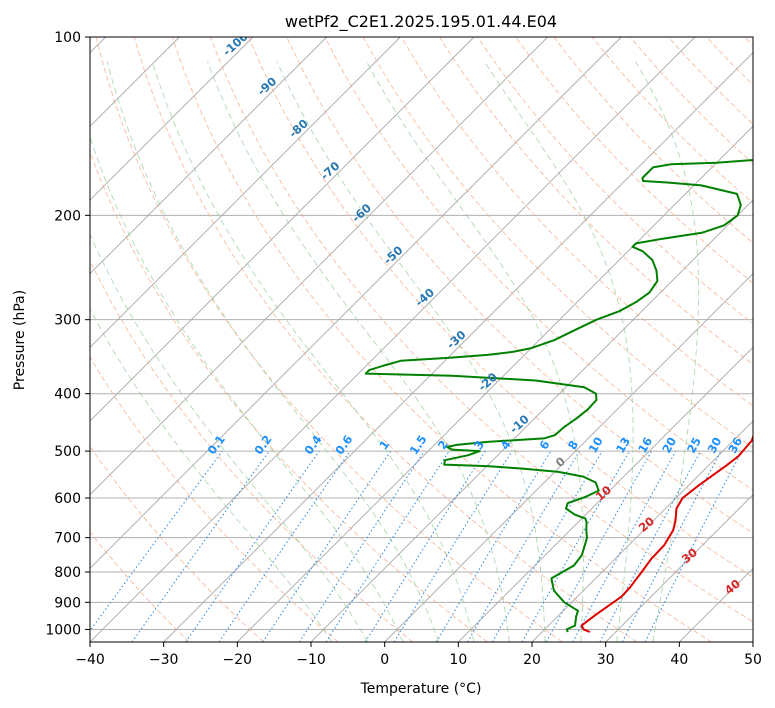  I want to click on x-tick-label: −30, so click(164, 660).